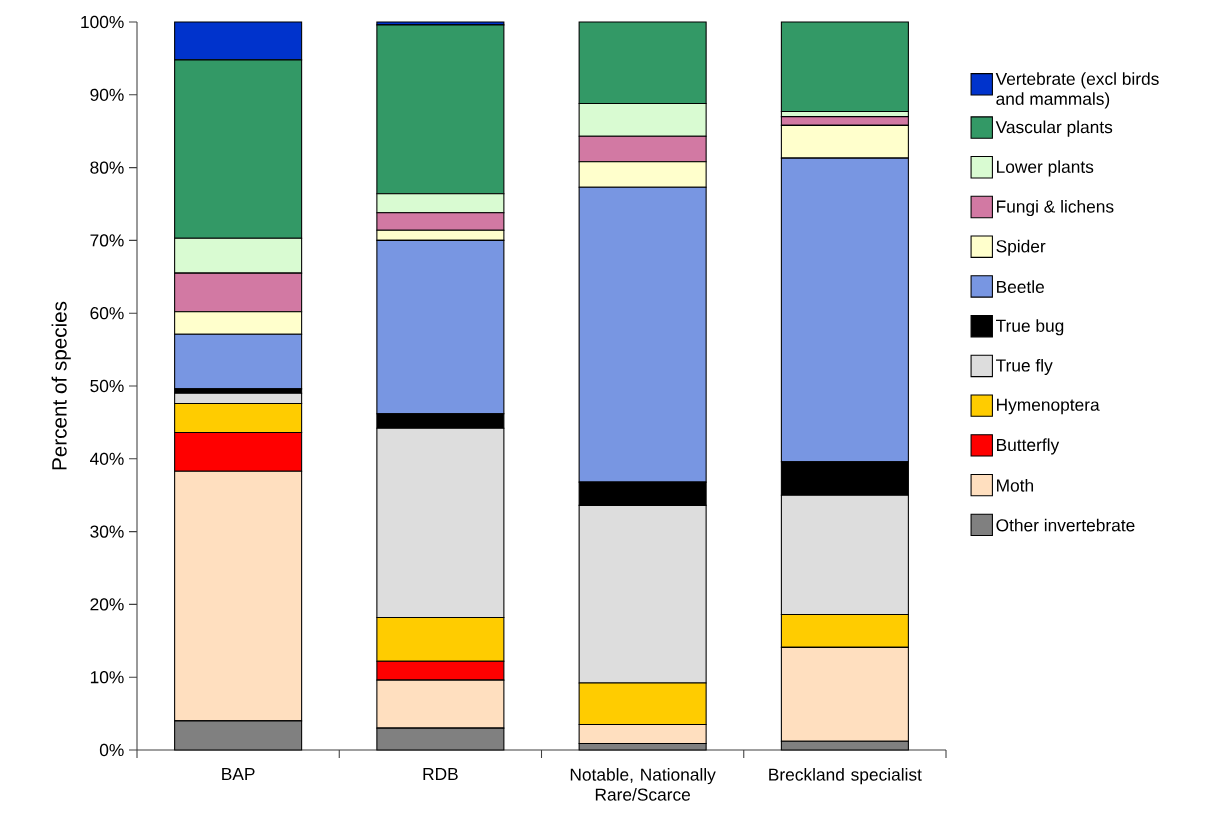  Describe the element at coordinates (1015, 485) in the screenshot. I see `legend-label: Moth` at that location.